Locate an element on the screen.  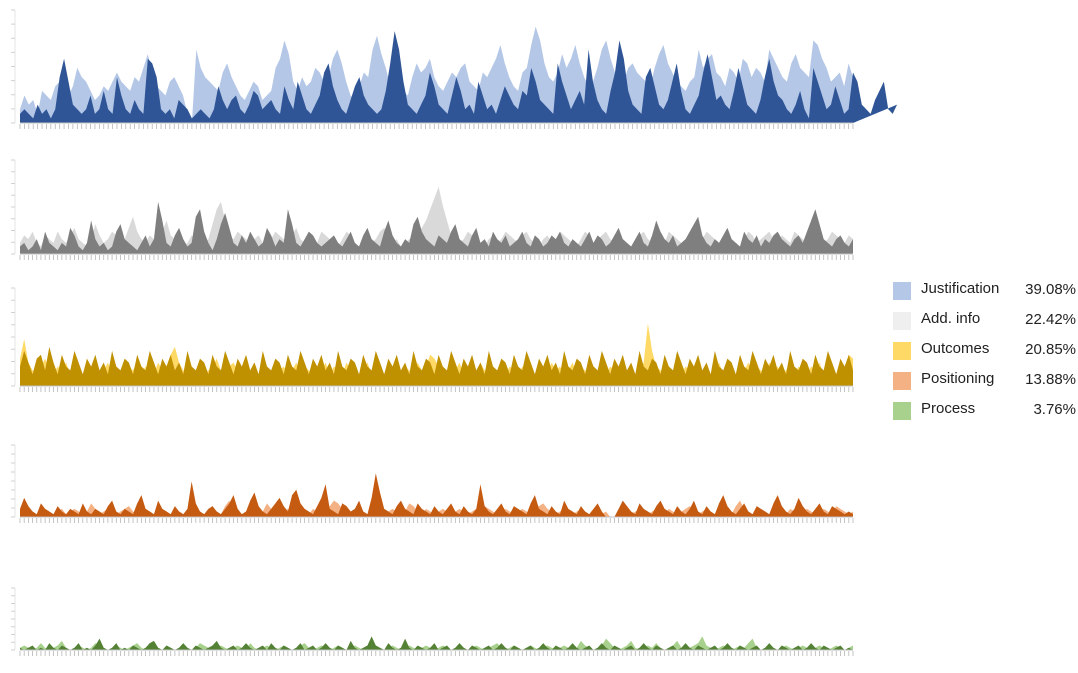
legend-percent: 13.88% is located at coordinates (1050, 379).